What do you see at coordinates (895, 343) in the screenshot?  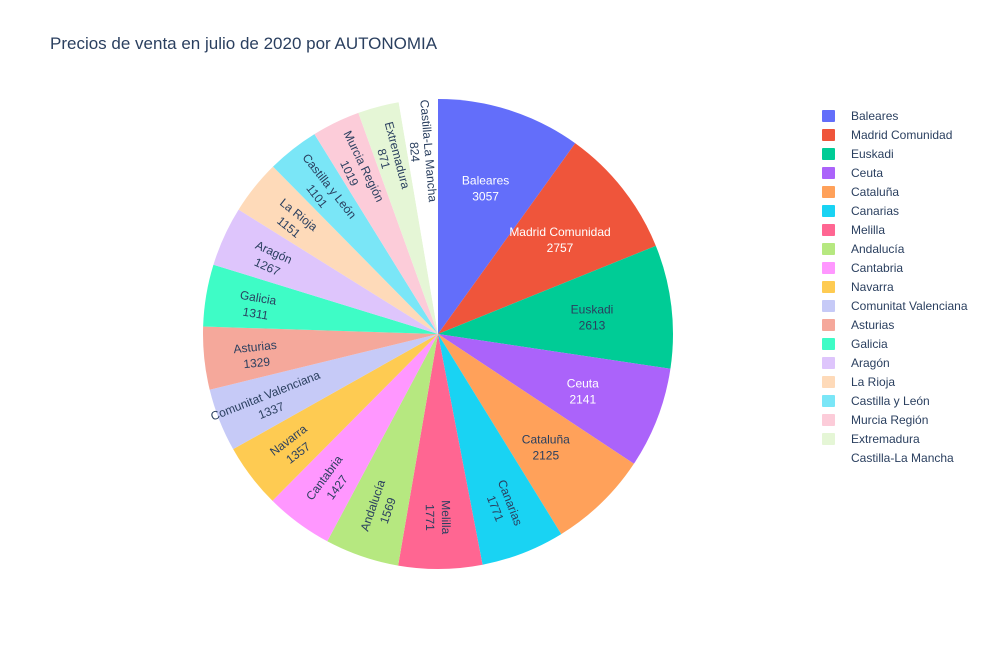 I see `legend-item: Galicia` at bounding box center [895, 343].